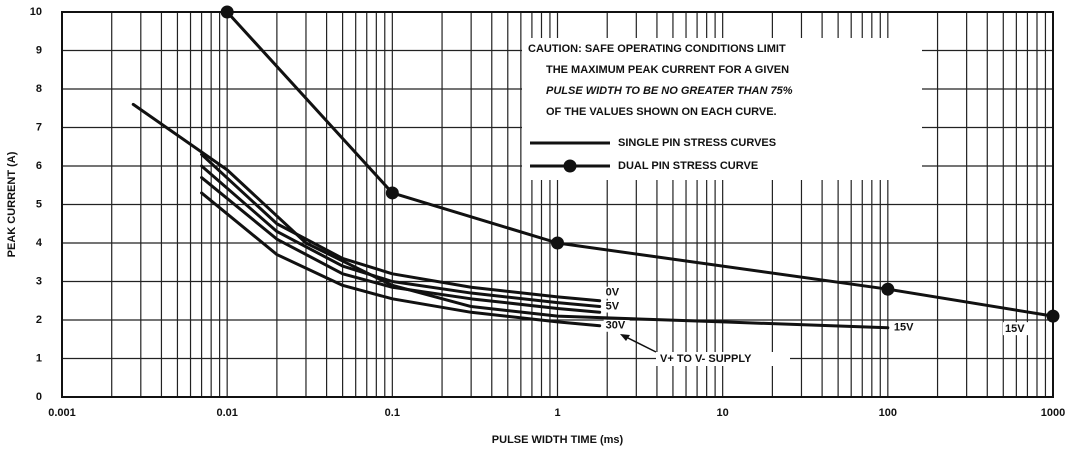 The width and height of the screenshot is (1071, 452). I want to click on x-tick-label: 1000, so click(1053, 413).